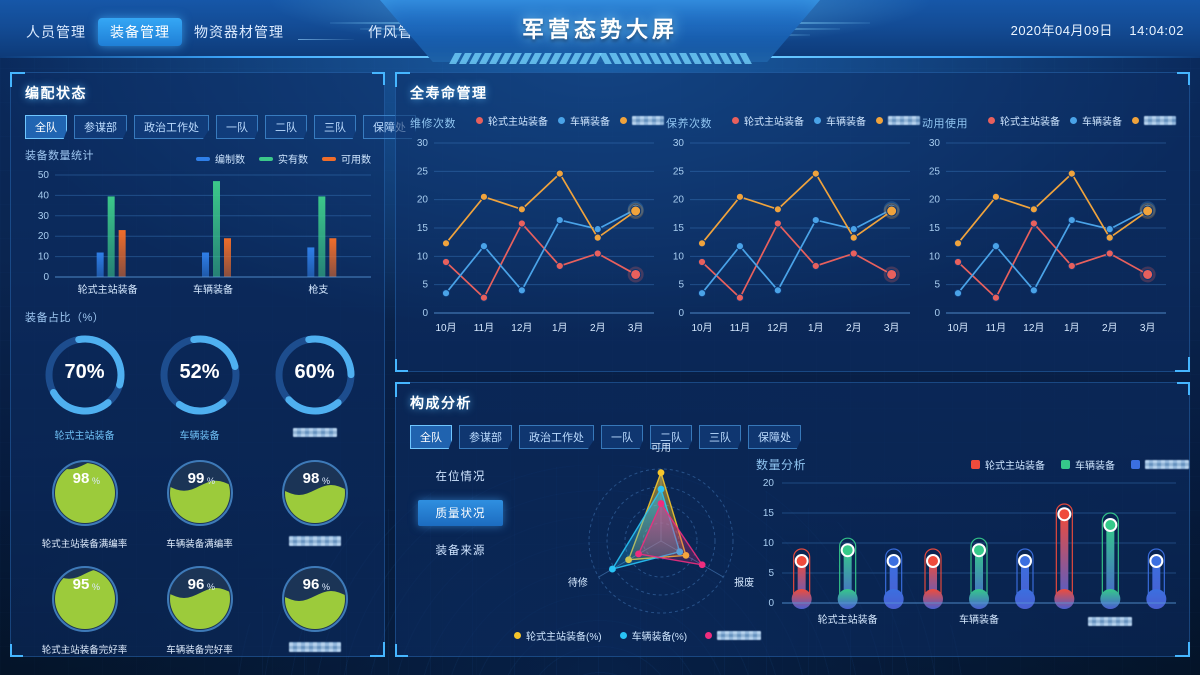  I want to click on liquid-gauge: 95% 轮式主站装备完好率, so click(84, 608).